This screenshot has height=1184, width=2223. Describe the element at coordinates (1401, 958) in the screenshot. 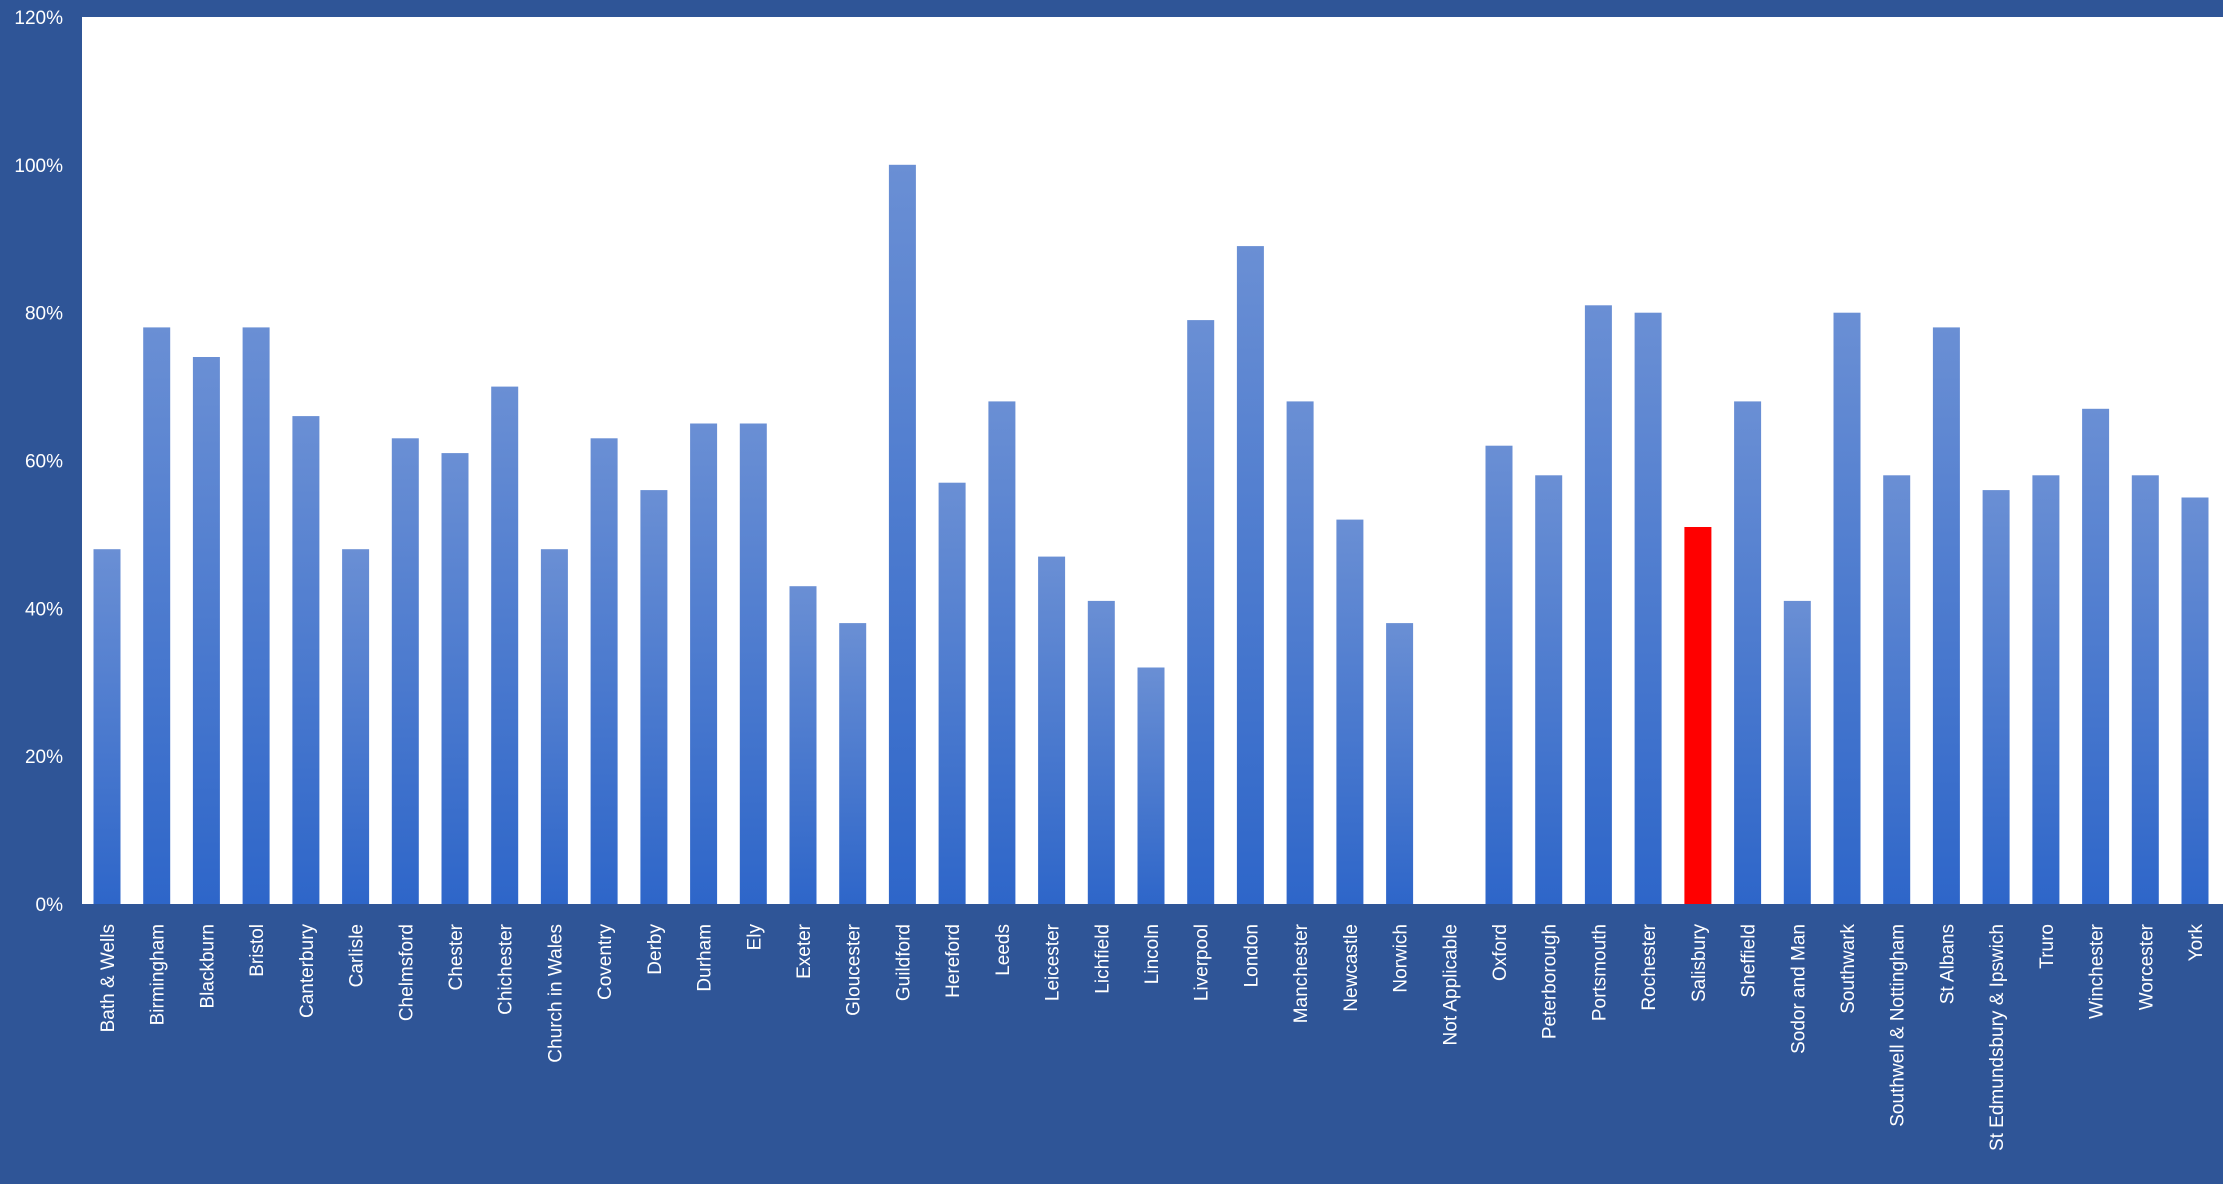

I see `x-tick-label: Norwich` at that location.